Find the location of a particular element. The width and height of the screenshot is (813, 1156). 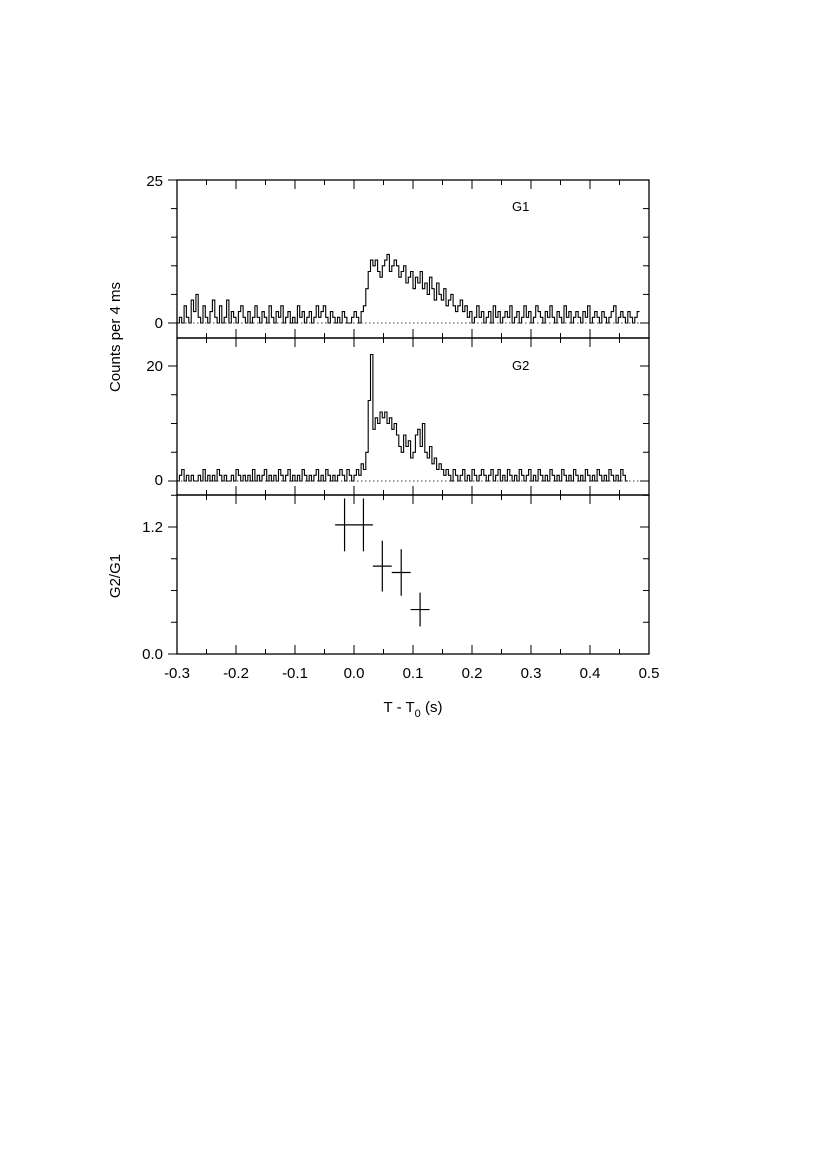

ratio-ytick-1-2: 1.2 is located at coordinates (152, 527).